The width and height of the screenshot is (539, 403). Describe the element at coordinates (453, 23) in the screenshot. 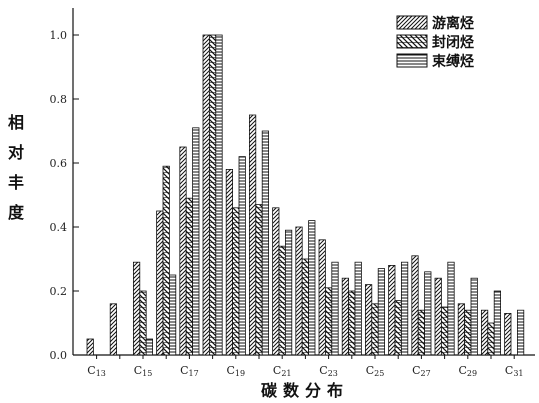

I see `legend-label: 游离烃` at that location.